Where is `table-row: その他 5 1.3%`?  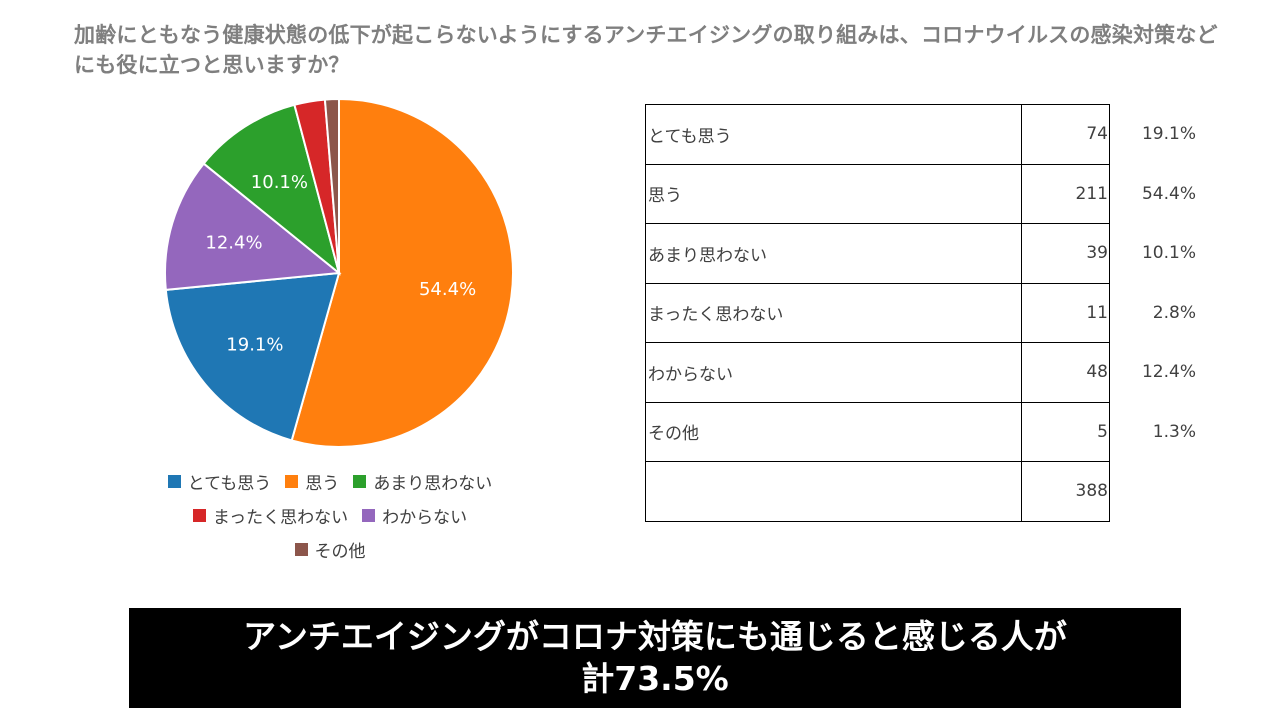 table-row: その他 5 1.3% is located at coordinates (921, 431).